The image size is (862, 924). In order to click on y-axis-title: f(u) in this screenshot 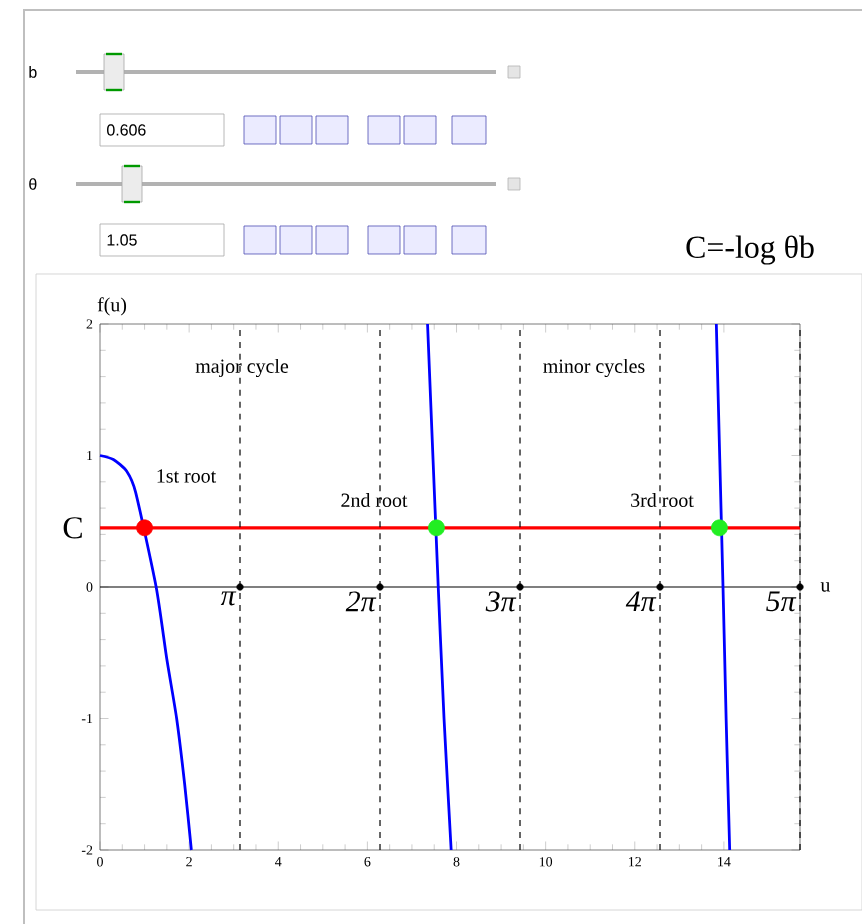, I will do `click(112, 306)`.